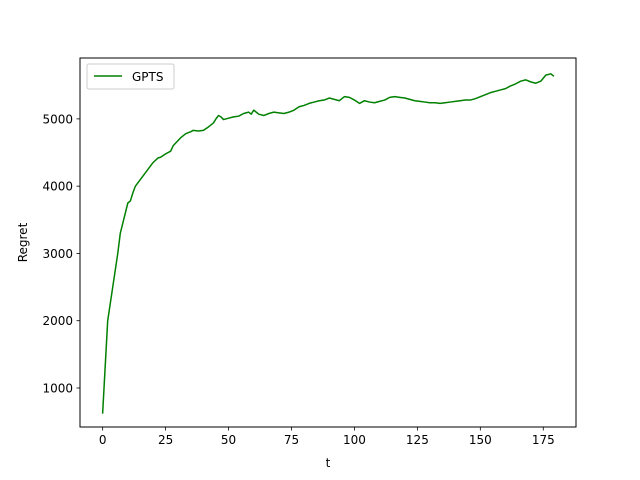 This screenshot has width=640, height=480. I want to click on x-axis-label: t, so click(328, 463).